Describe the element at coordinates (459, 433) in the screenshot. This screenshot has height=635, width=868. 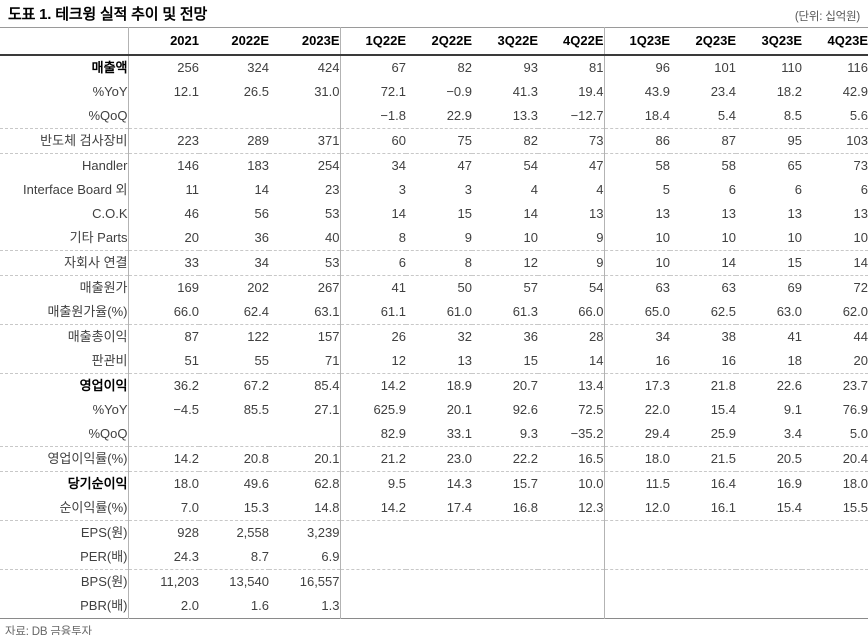
I see `cell-value: 33.1` at that location.